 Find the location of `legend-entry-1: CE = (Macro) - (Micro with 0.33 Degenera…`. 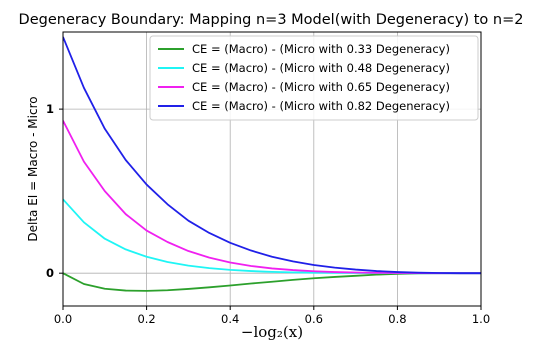

legend-entry-1: CE = (Macro) - (Micro with 0.33 Degenera… is located at coordinates (321, 49).